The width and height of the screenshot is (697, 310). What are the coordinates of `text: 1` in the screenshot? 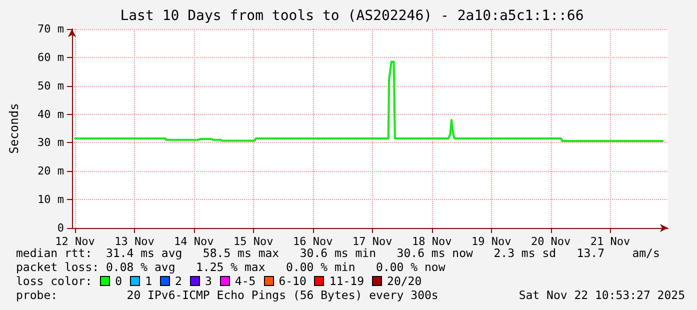 It's located at (148, 281).